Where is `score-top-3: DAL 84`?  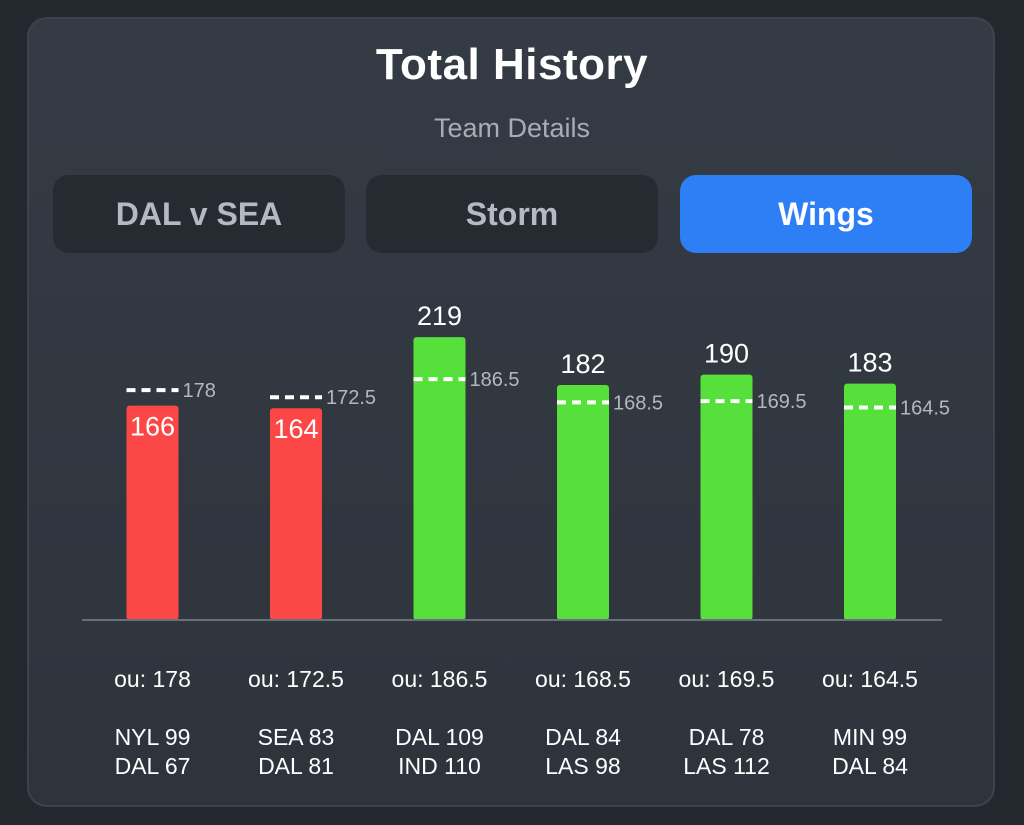
score-top-3: DAL 84 is located at coordinates (583, 737).